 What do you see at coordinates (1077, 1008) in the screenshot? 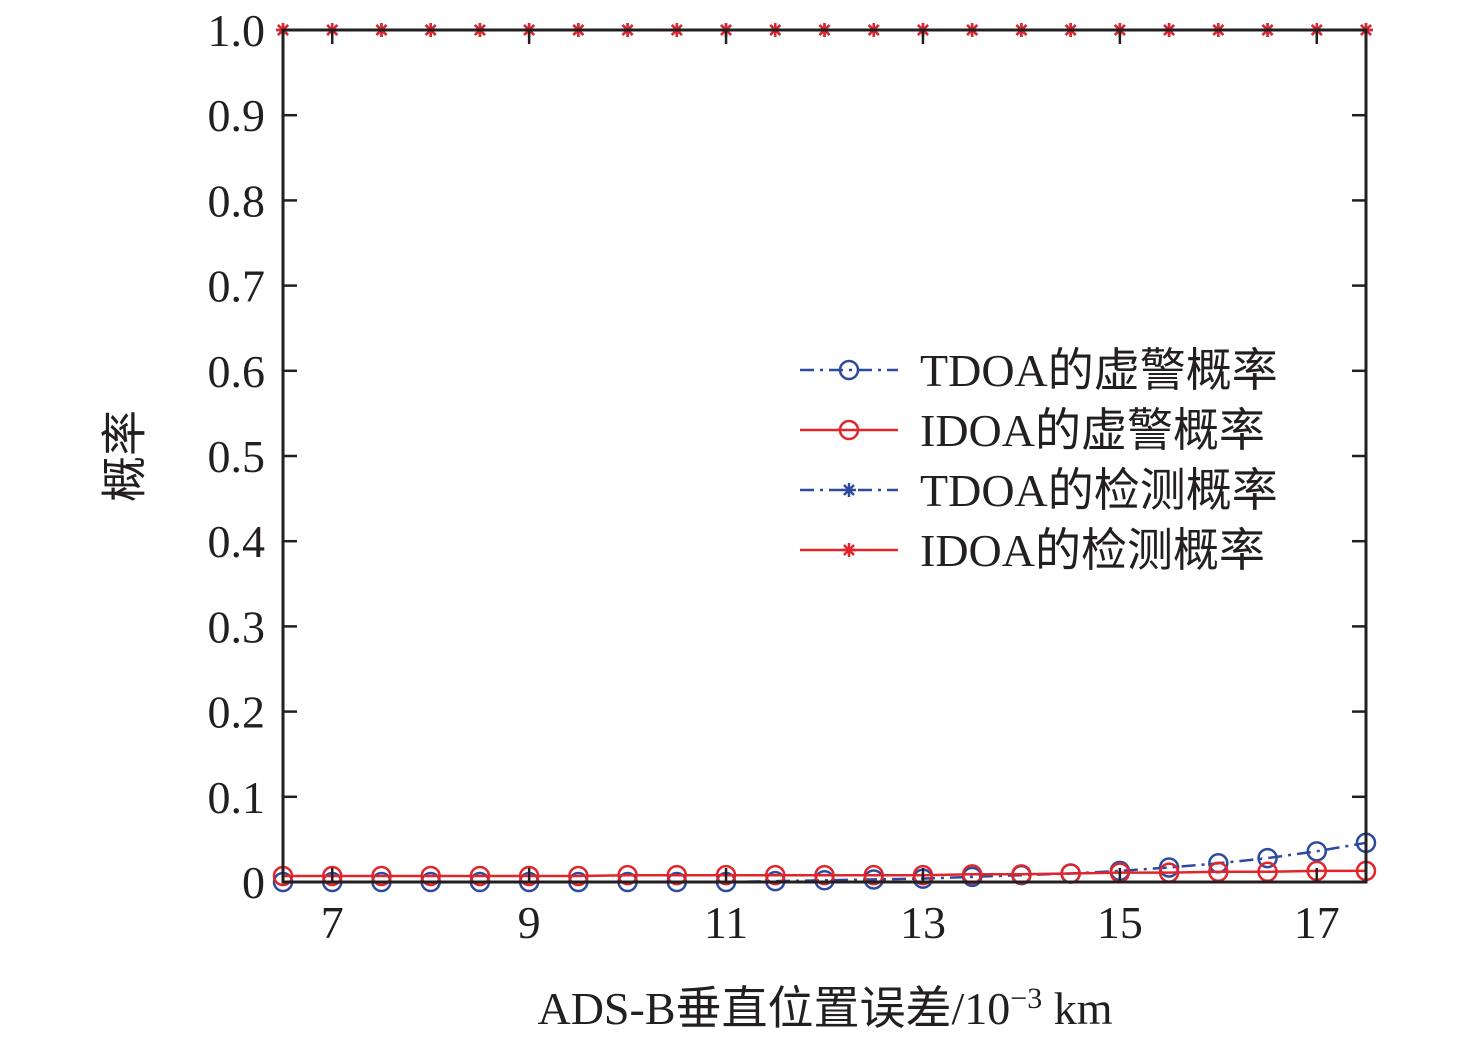
I see `x-axis-title-unit: km` at bounding box center [1077, 1008].